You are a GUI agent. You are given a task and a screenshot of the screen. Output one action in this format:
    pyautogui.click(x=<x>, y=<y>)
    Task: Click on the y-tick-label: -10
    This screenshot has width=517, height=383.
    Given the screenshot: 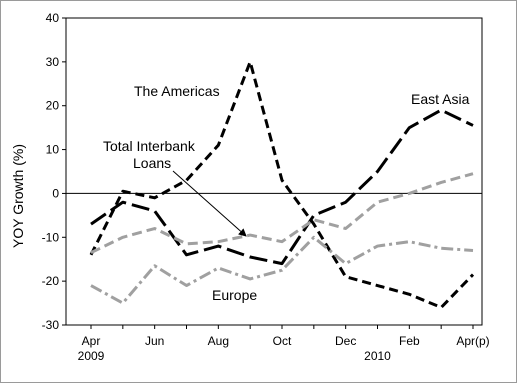 What is the action you would take?
    pyautogui.click(x=51, y=237)
    